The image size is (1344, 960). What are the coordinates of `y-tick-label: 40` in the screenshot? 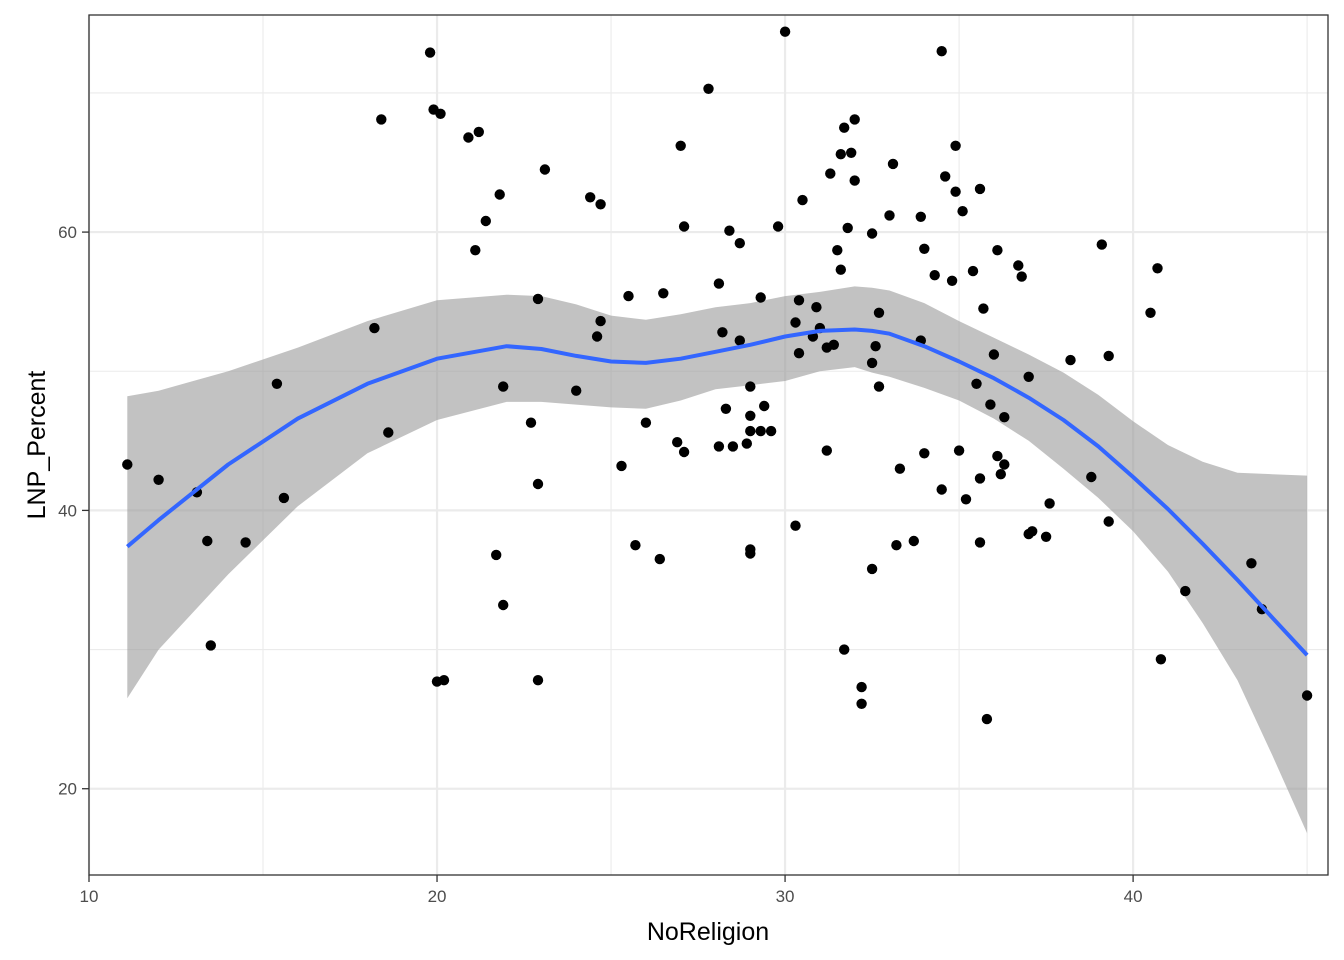 It's located at (67, 510).